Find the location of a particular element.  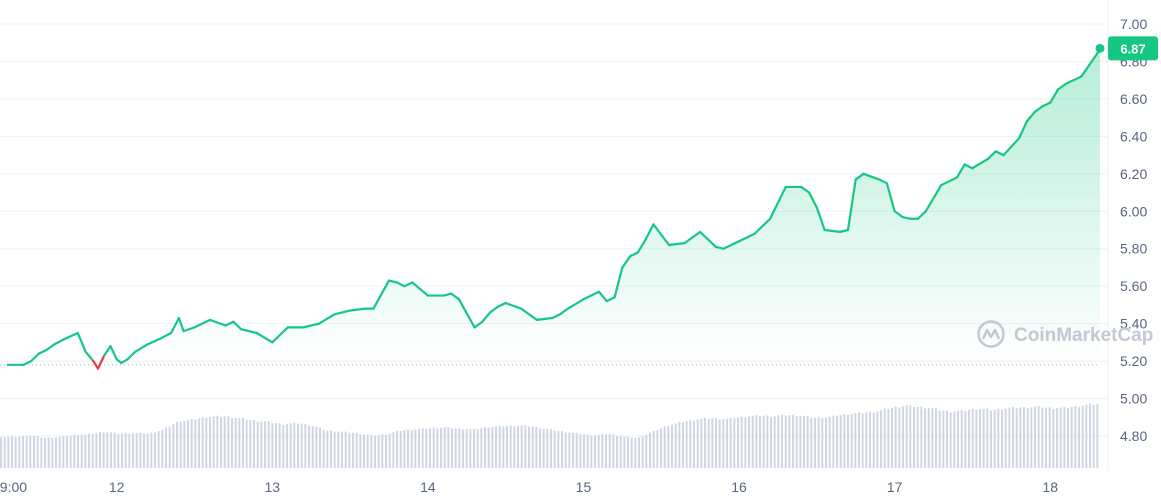

y-tick-label: 4.80 is located at coordinates (1133, 436).